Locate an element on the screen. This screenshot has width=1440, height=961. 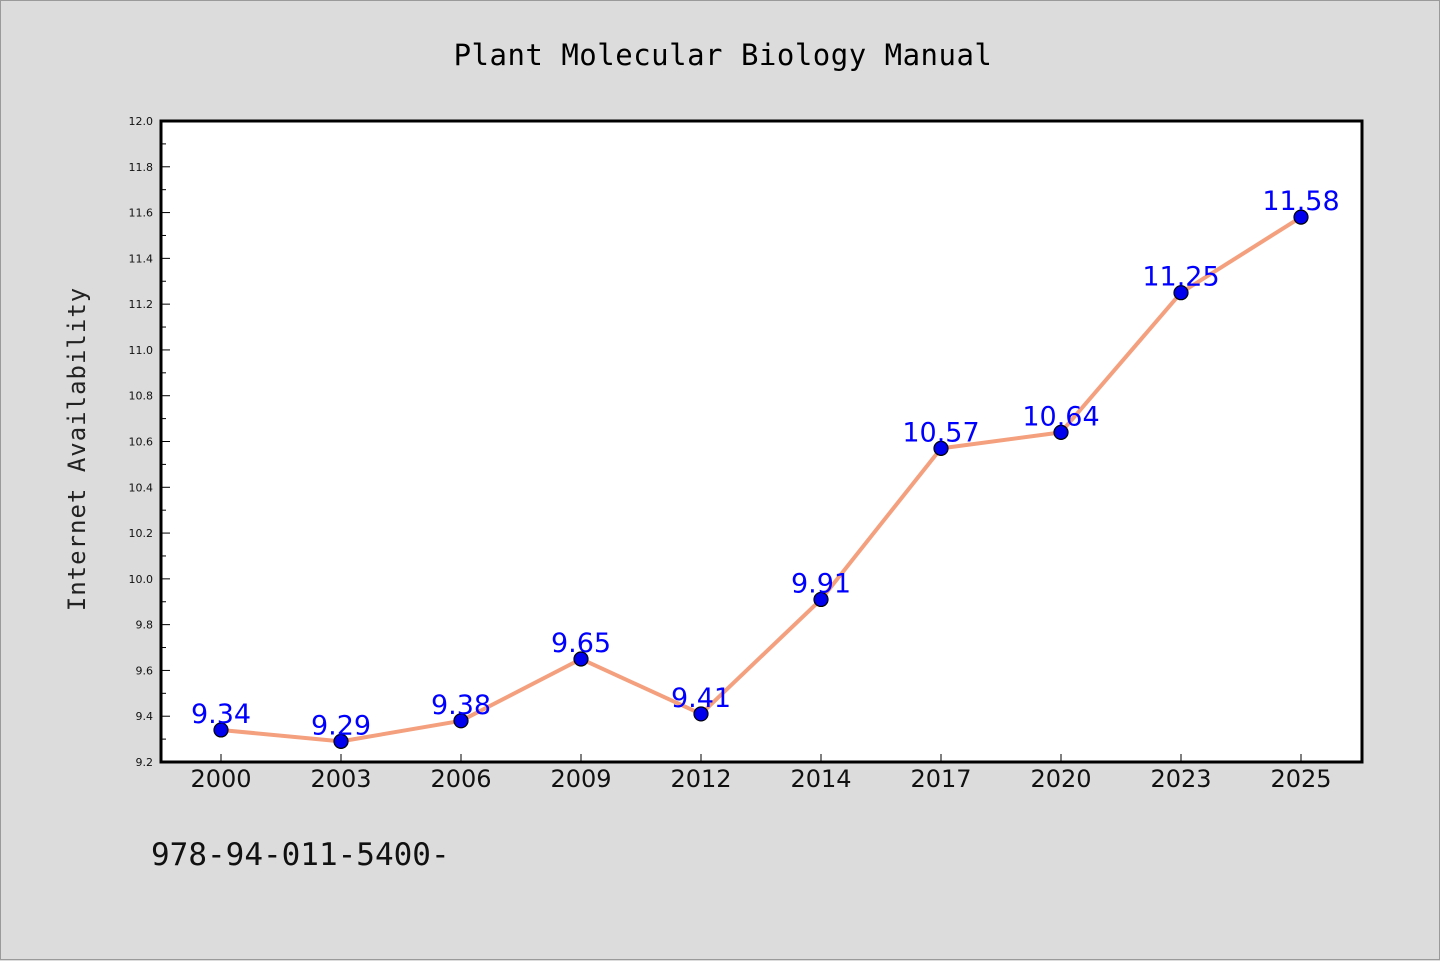
y-tick-label: 9.6 is located at coordinates (145, 670).